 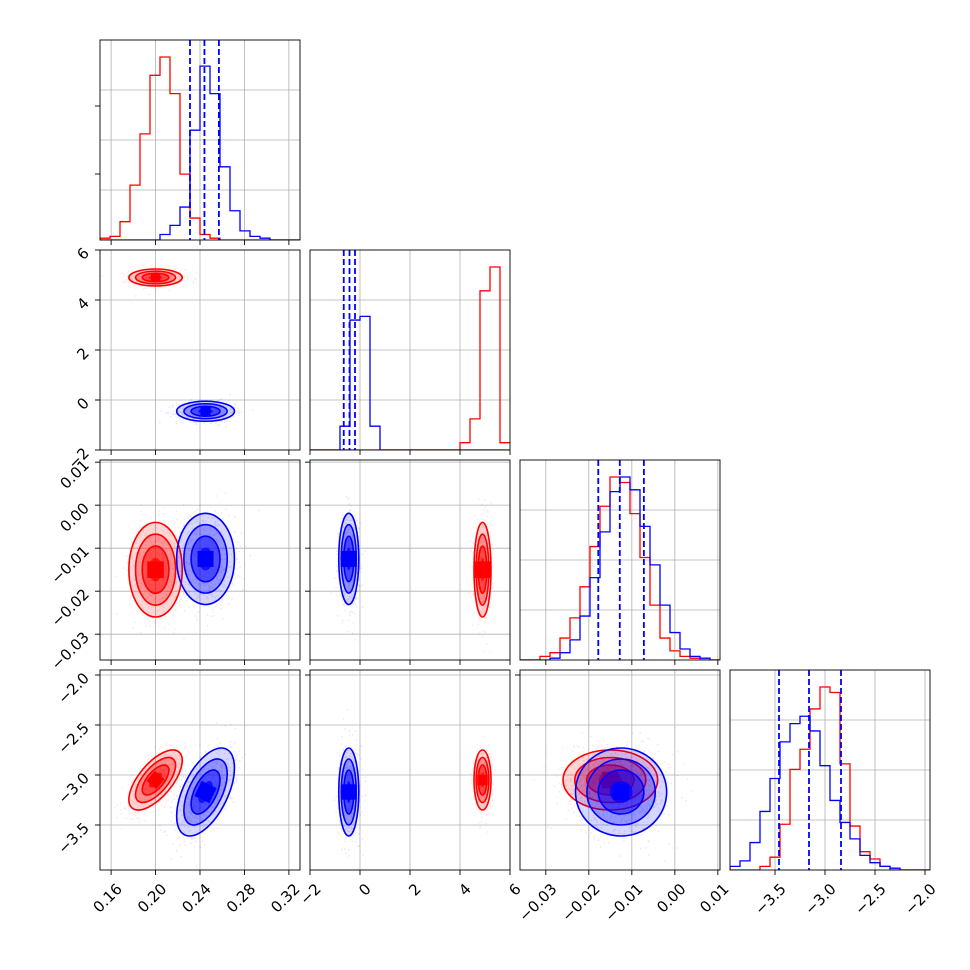 What do you see at coordinates (310, 894) in the screenshot?
I see `x-tick-label: −2` at bounding box center [310, 894].